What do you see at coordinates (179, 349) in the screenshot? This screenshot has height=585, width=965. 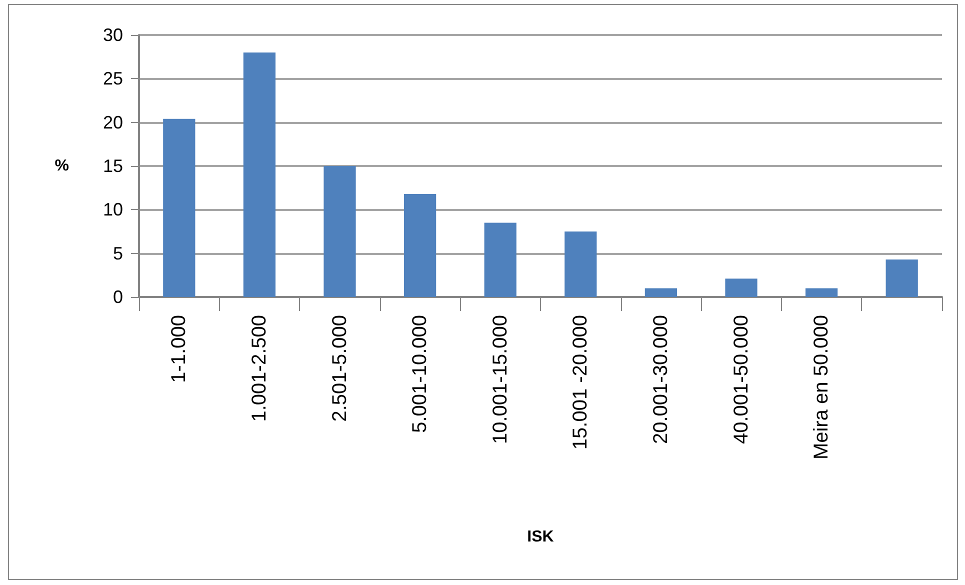 I see `x-tick-label: 1-1.000` at bounding box center [179, 349].